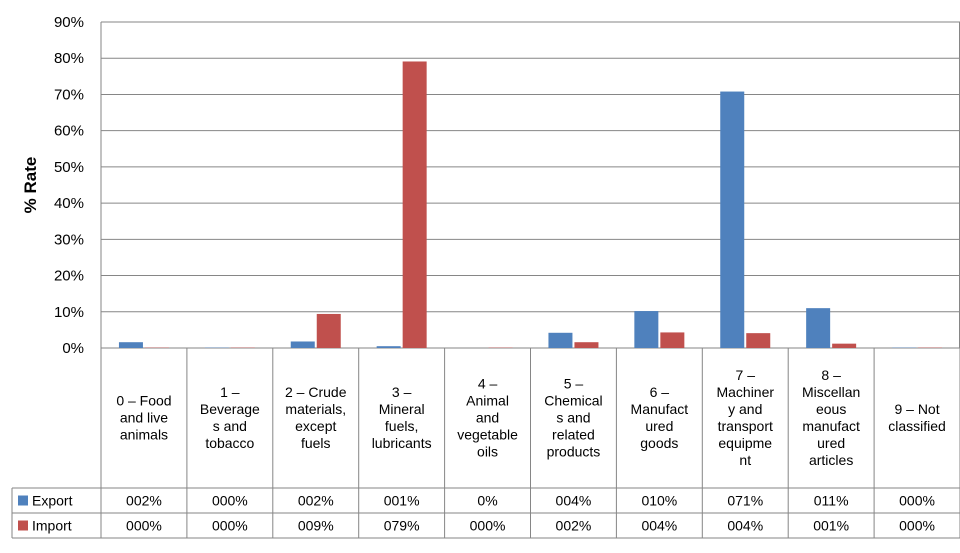 Image resolution: width=960 pixels, height=553 pixels. I want to click on category-label: except, so click(315, 426).